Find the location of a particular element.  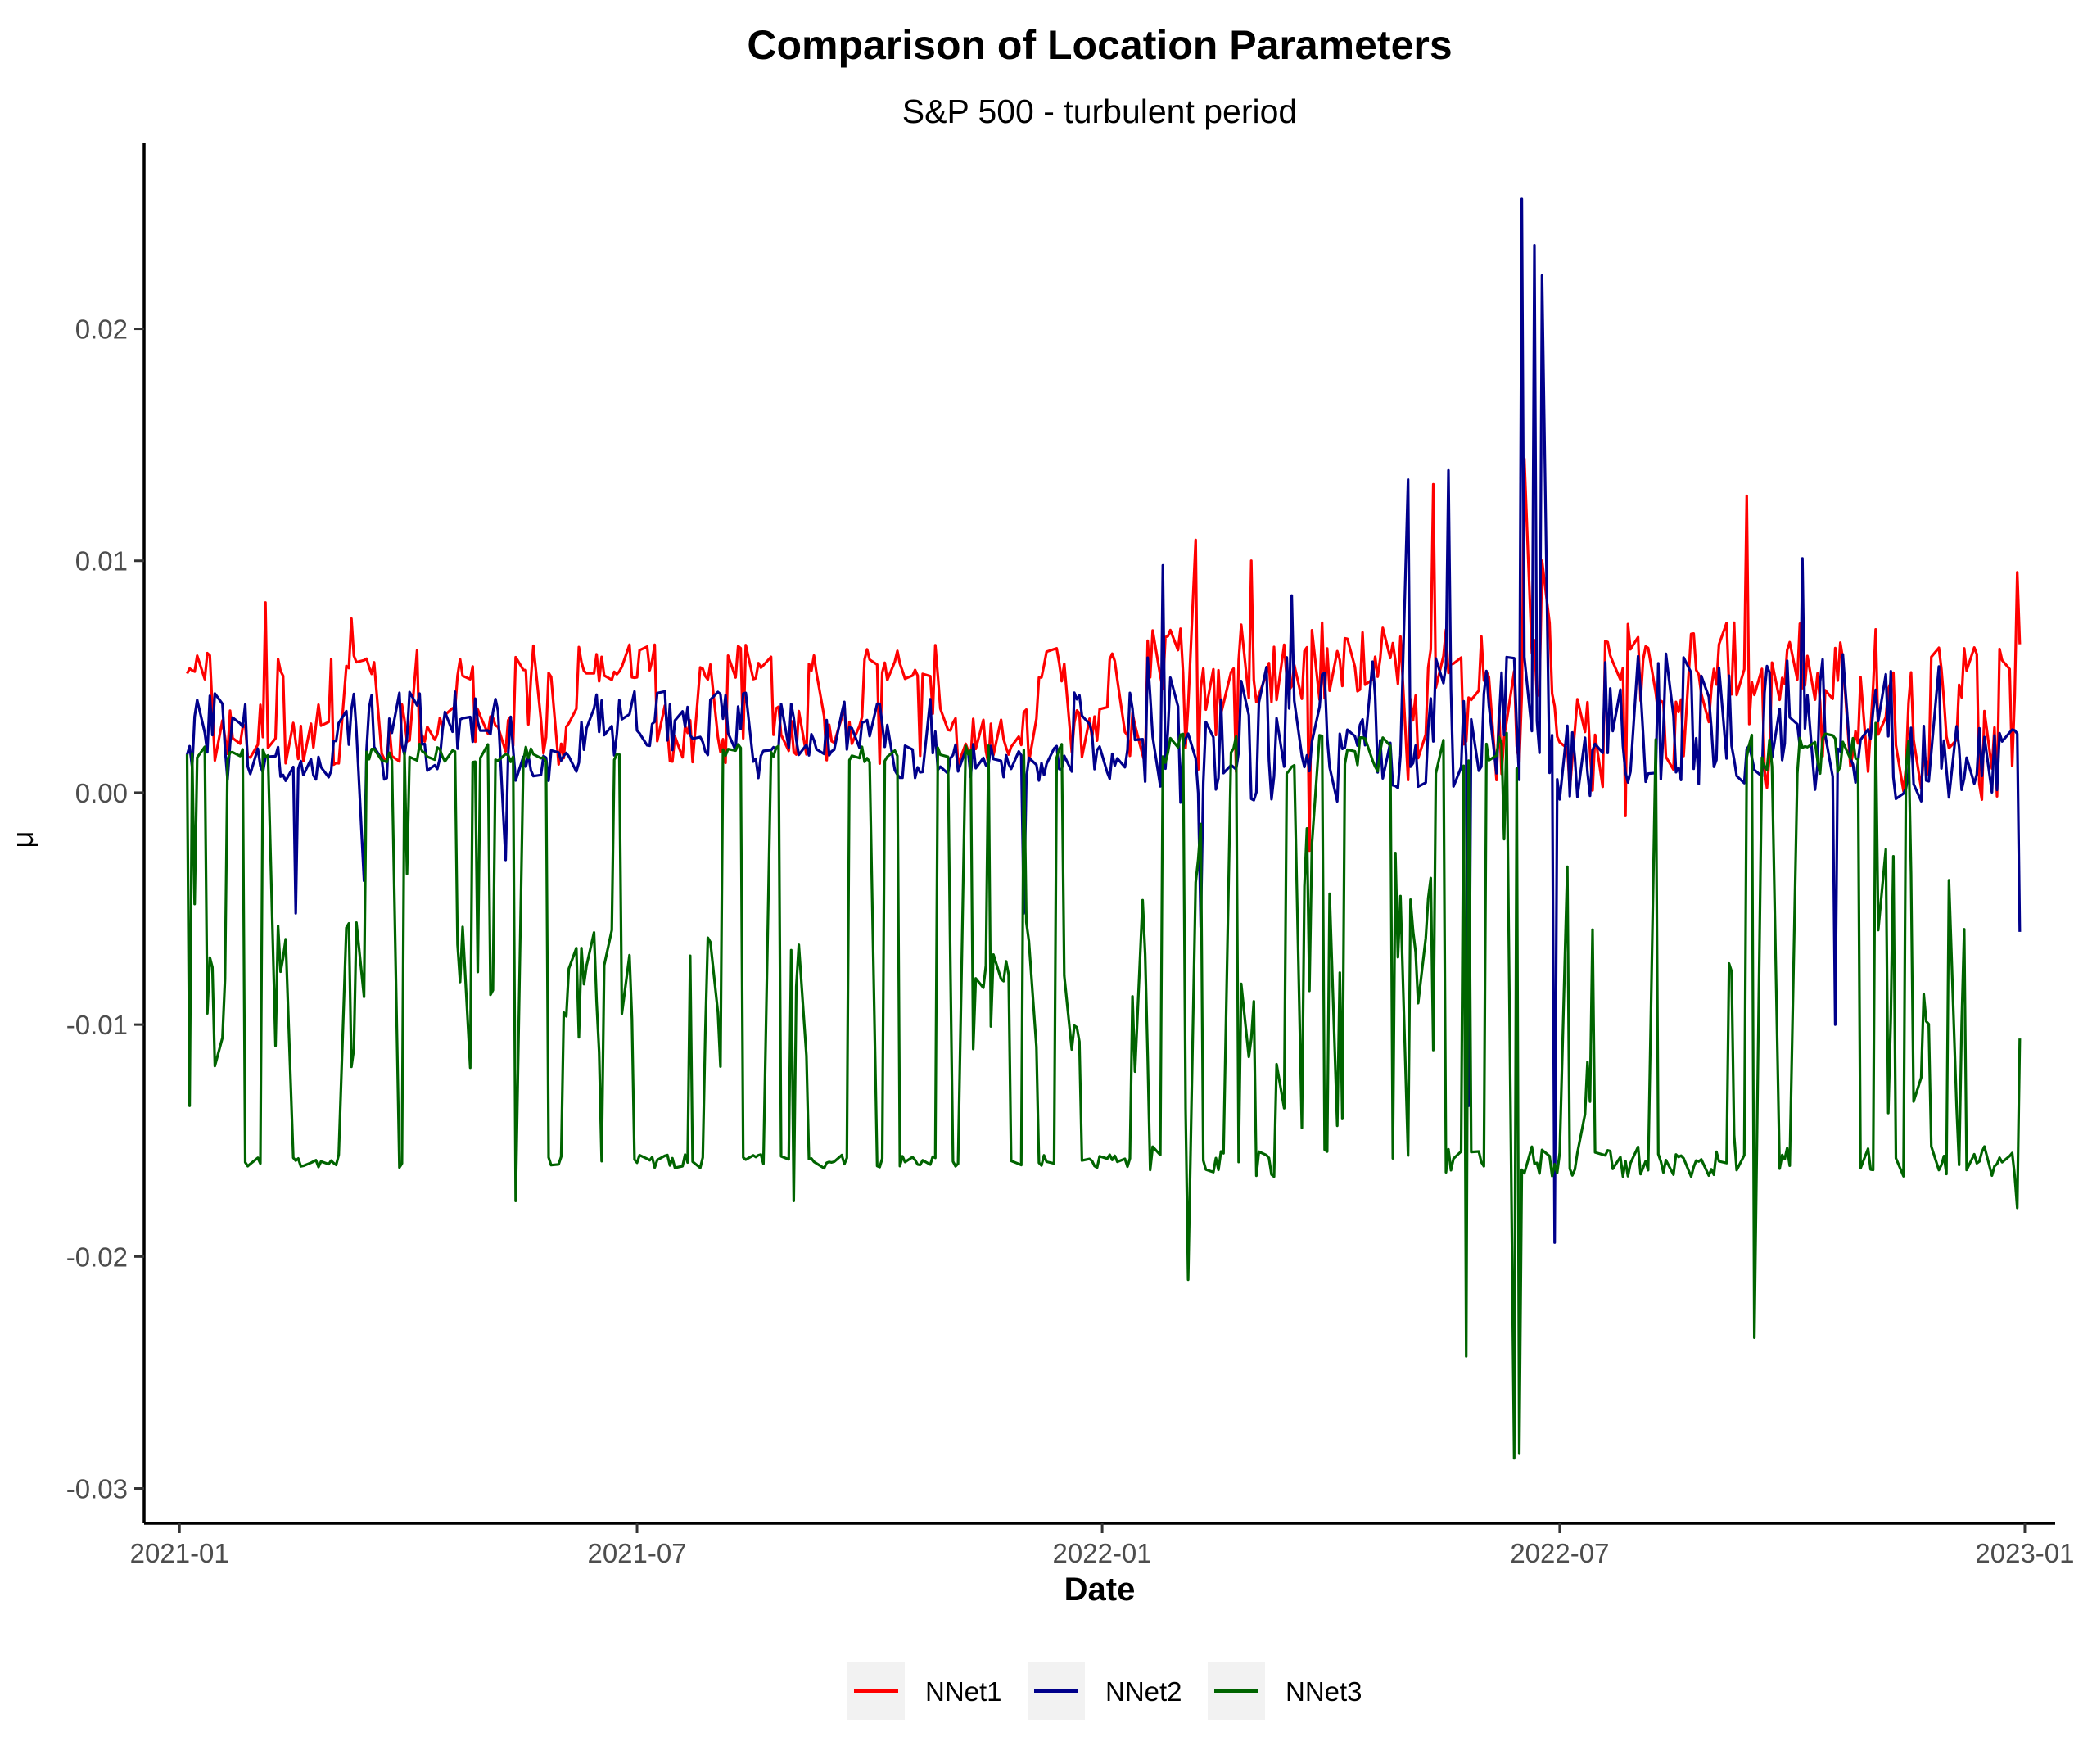

x-tick-label: 2023-01 is located at coordinates (2024, 1553).